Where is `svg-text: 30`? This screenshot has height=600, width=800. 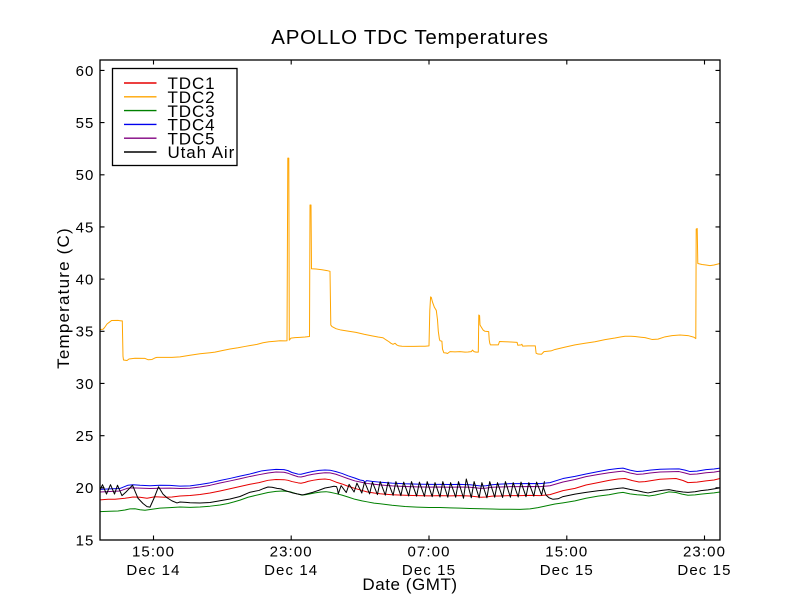 svg-text: 30 is located at coordinates (85, 384).